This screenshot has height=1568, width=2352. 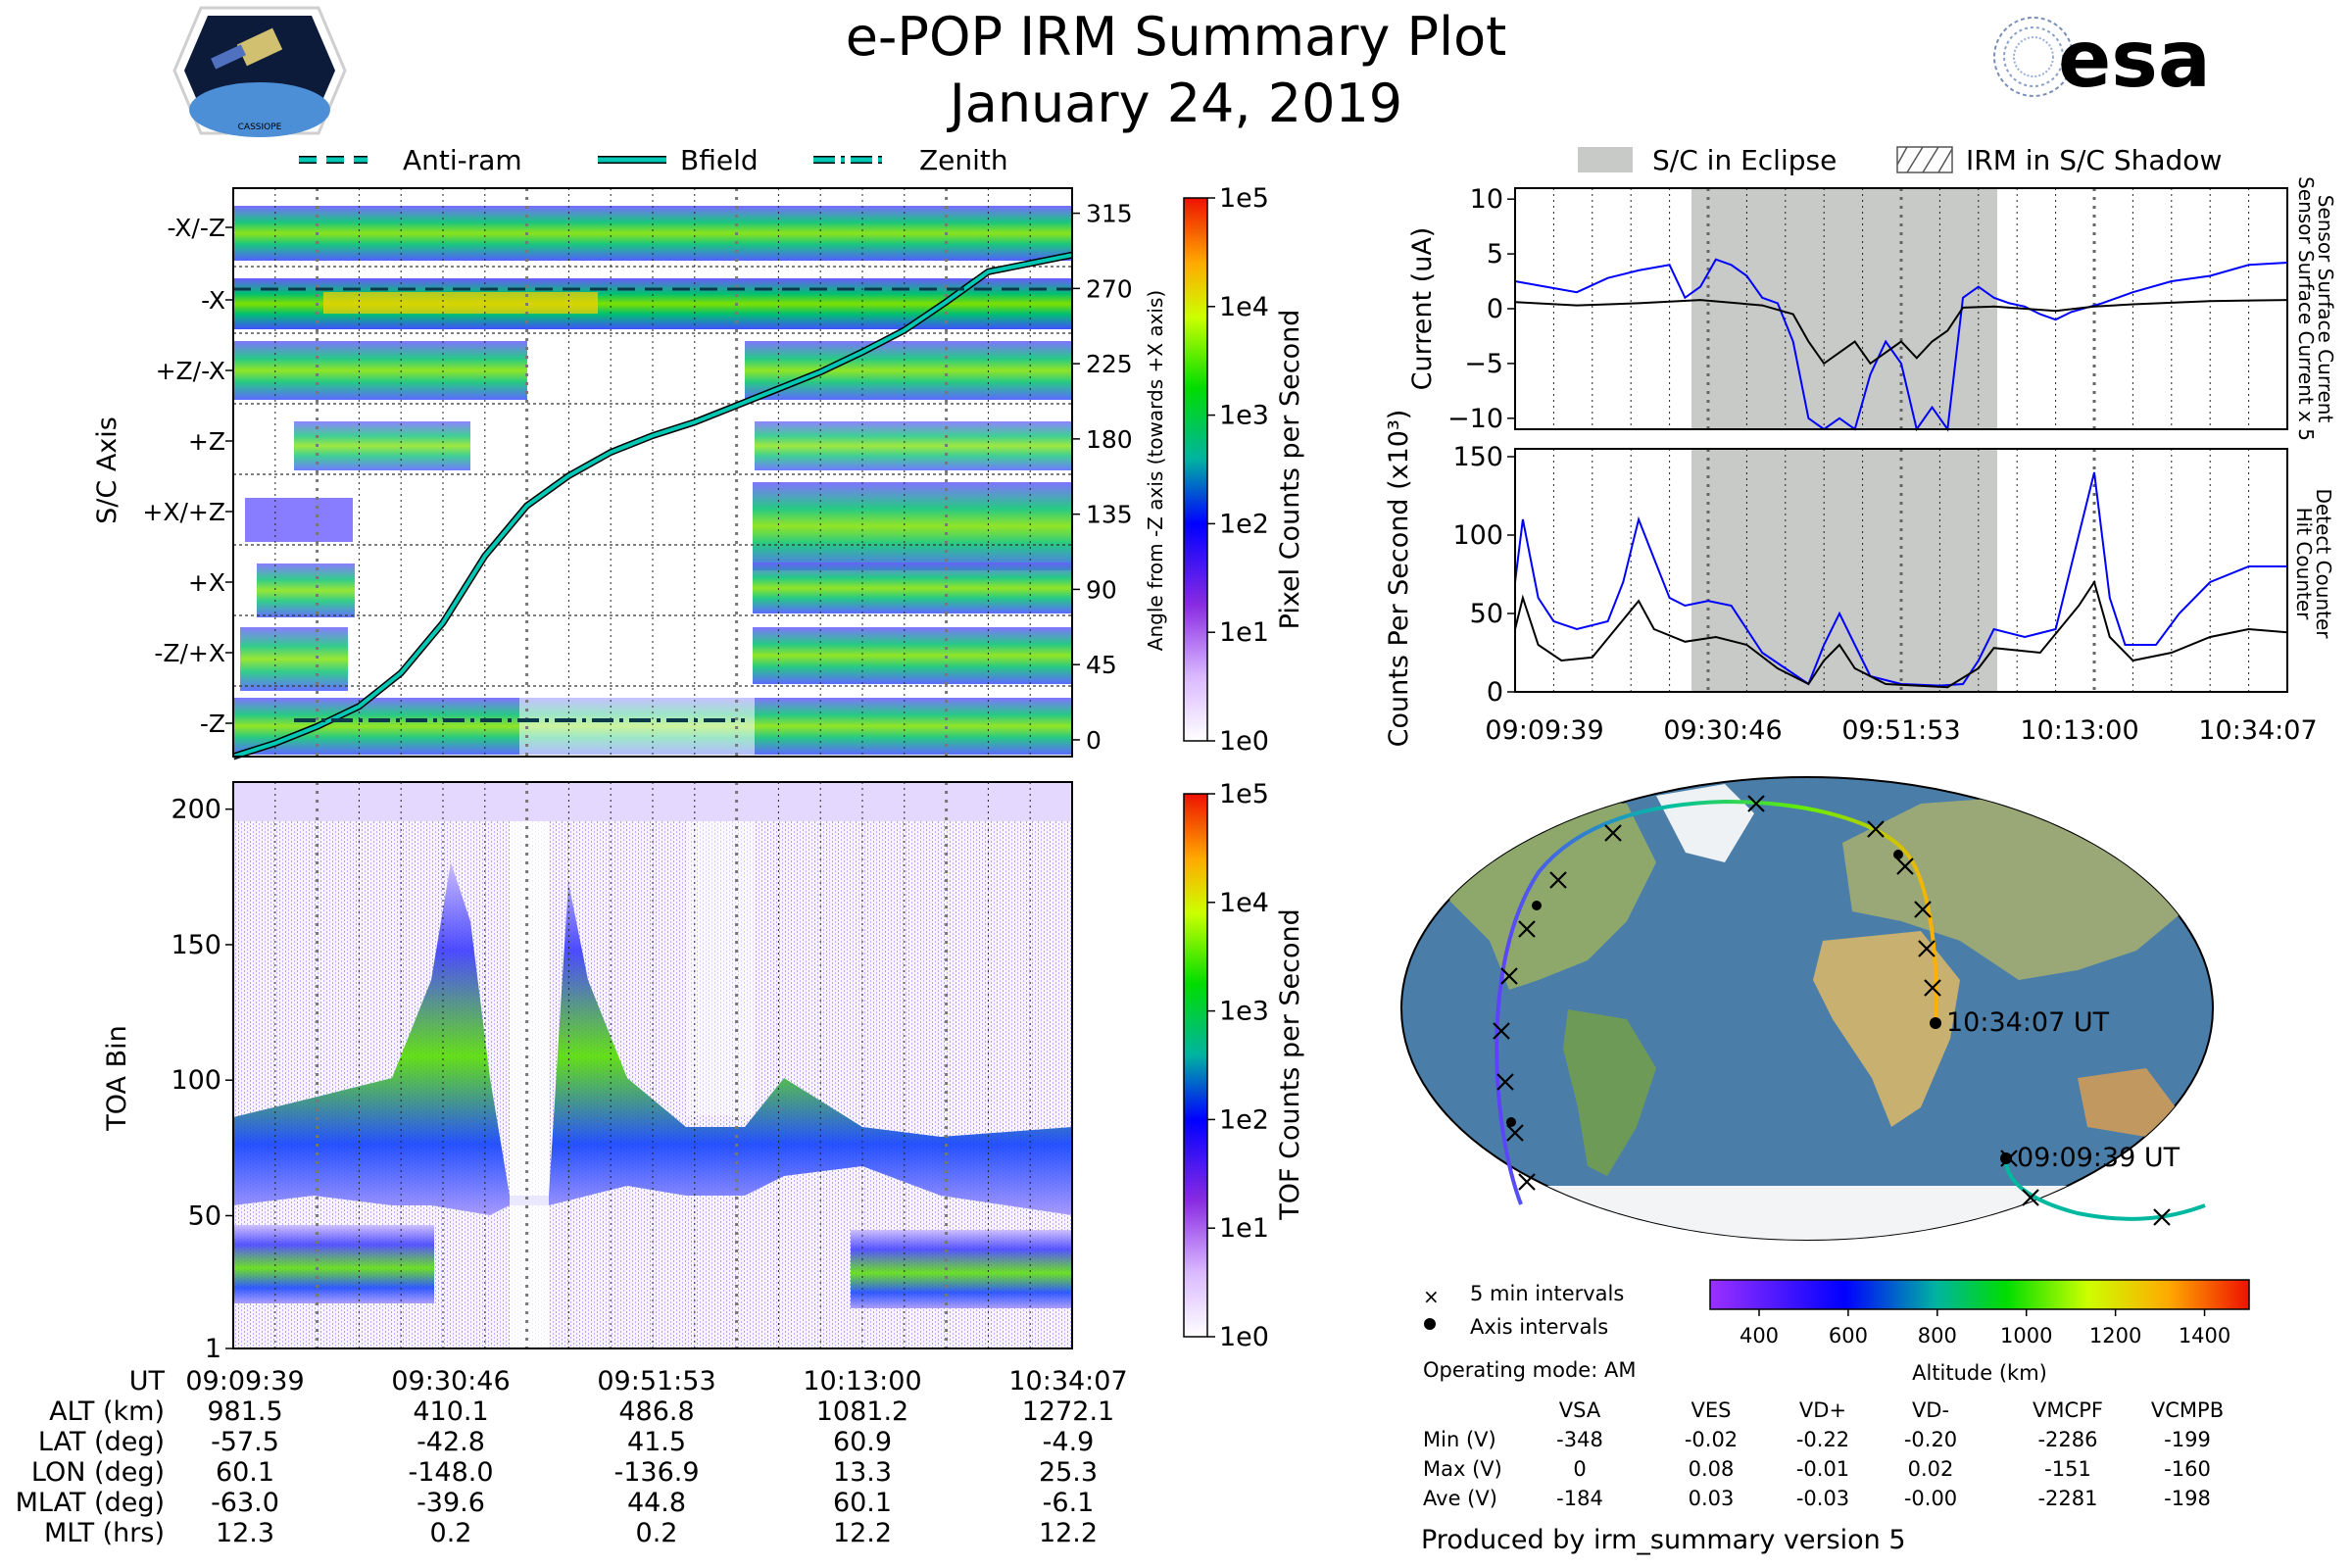 What do you see at coordinates (206, 441) in the screenshot?
I see `axis-row-label: +Z` at bounding box center [206, 441].